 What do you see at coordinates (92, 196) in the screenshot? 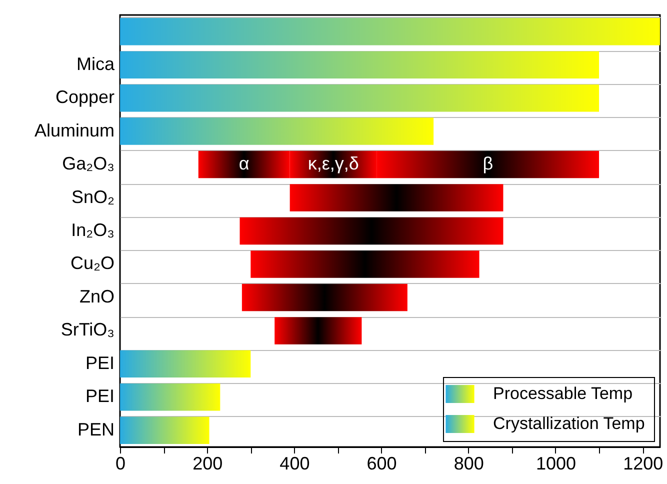
I see `y-tick-label: SnO₂` at bounding box center [92, 196].